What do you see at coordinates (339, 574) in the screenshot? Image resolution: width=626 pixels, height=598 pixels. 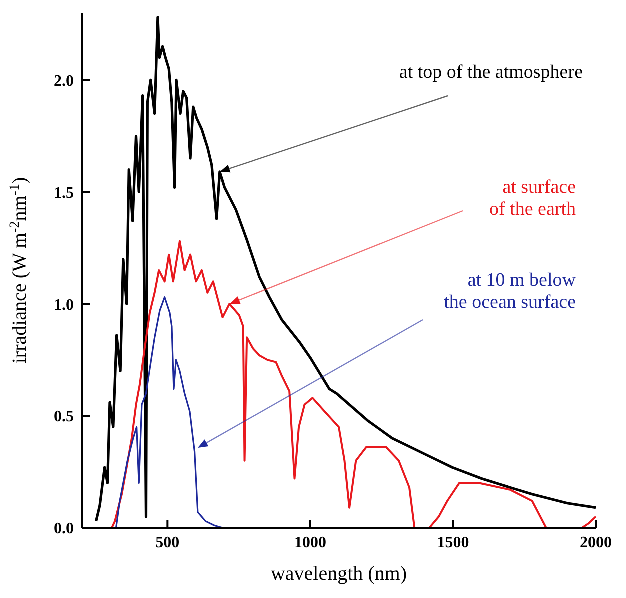 I see `x-axis-title: wavelength (nm)` at bounding box center [339, 574].